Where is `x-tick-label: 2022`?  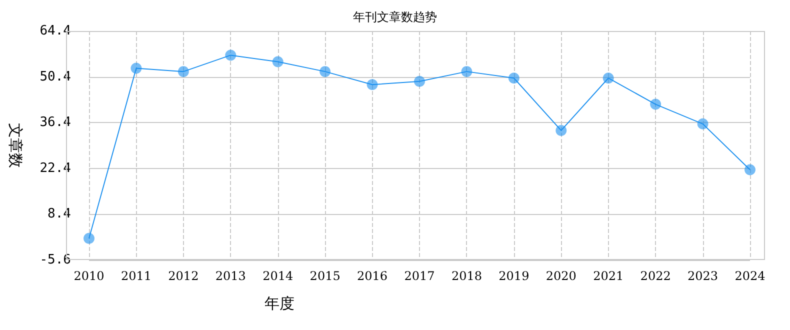
x-tick-label: 2022 is located at coordinates (655, 276).